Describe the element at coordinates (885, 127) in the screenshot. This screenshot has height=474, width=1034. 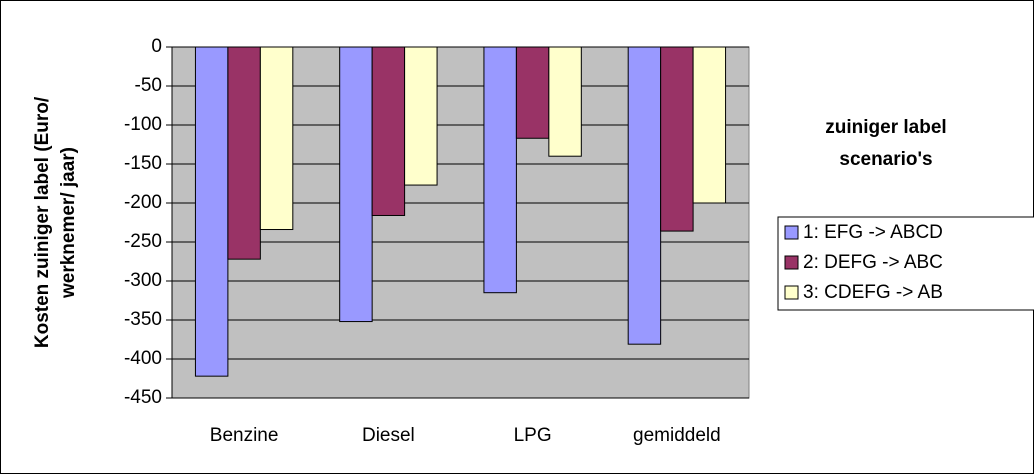
I see `legend-title: zuiniger label` at that location.